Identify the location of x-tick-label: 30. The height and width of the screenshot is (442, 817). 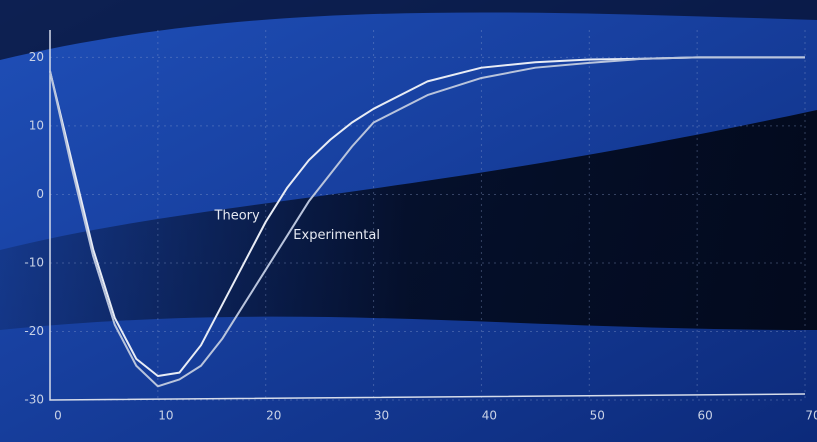
(381, 416).